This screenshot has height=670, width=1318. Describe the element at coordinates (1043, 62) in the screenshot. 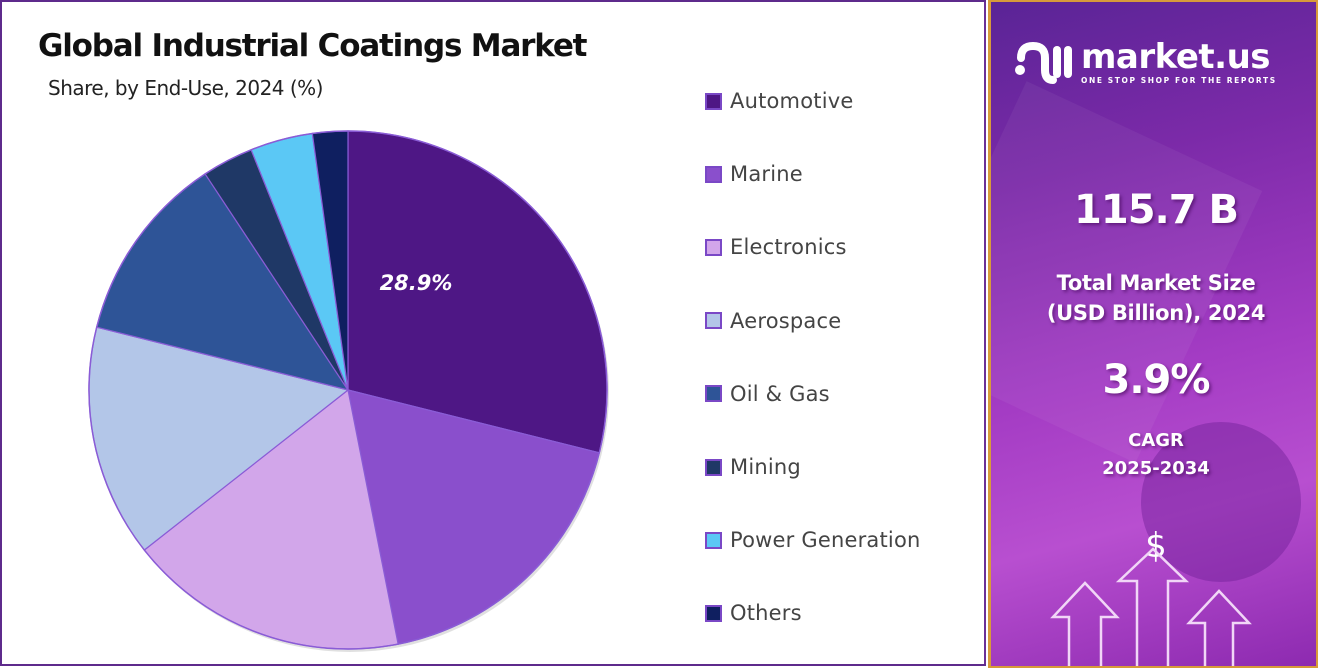

I see `market-us-logo-icon` at that location.